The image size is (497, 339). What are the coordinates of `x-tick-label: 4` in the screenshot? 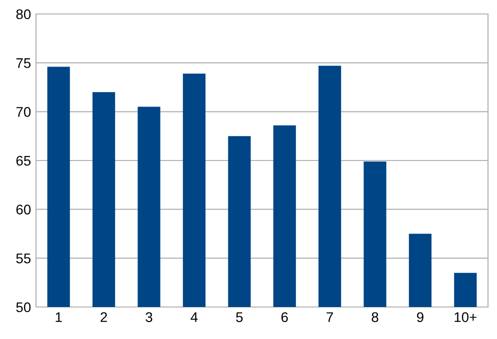 It's located at (194, 317).